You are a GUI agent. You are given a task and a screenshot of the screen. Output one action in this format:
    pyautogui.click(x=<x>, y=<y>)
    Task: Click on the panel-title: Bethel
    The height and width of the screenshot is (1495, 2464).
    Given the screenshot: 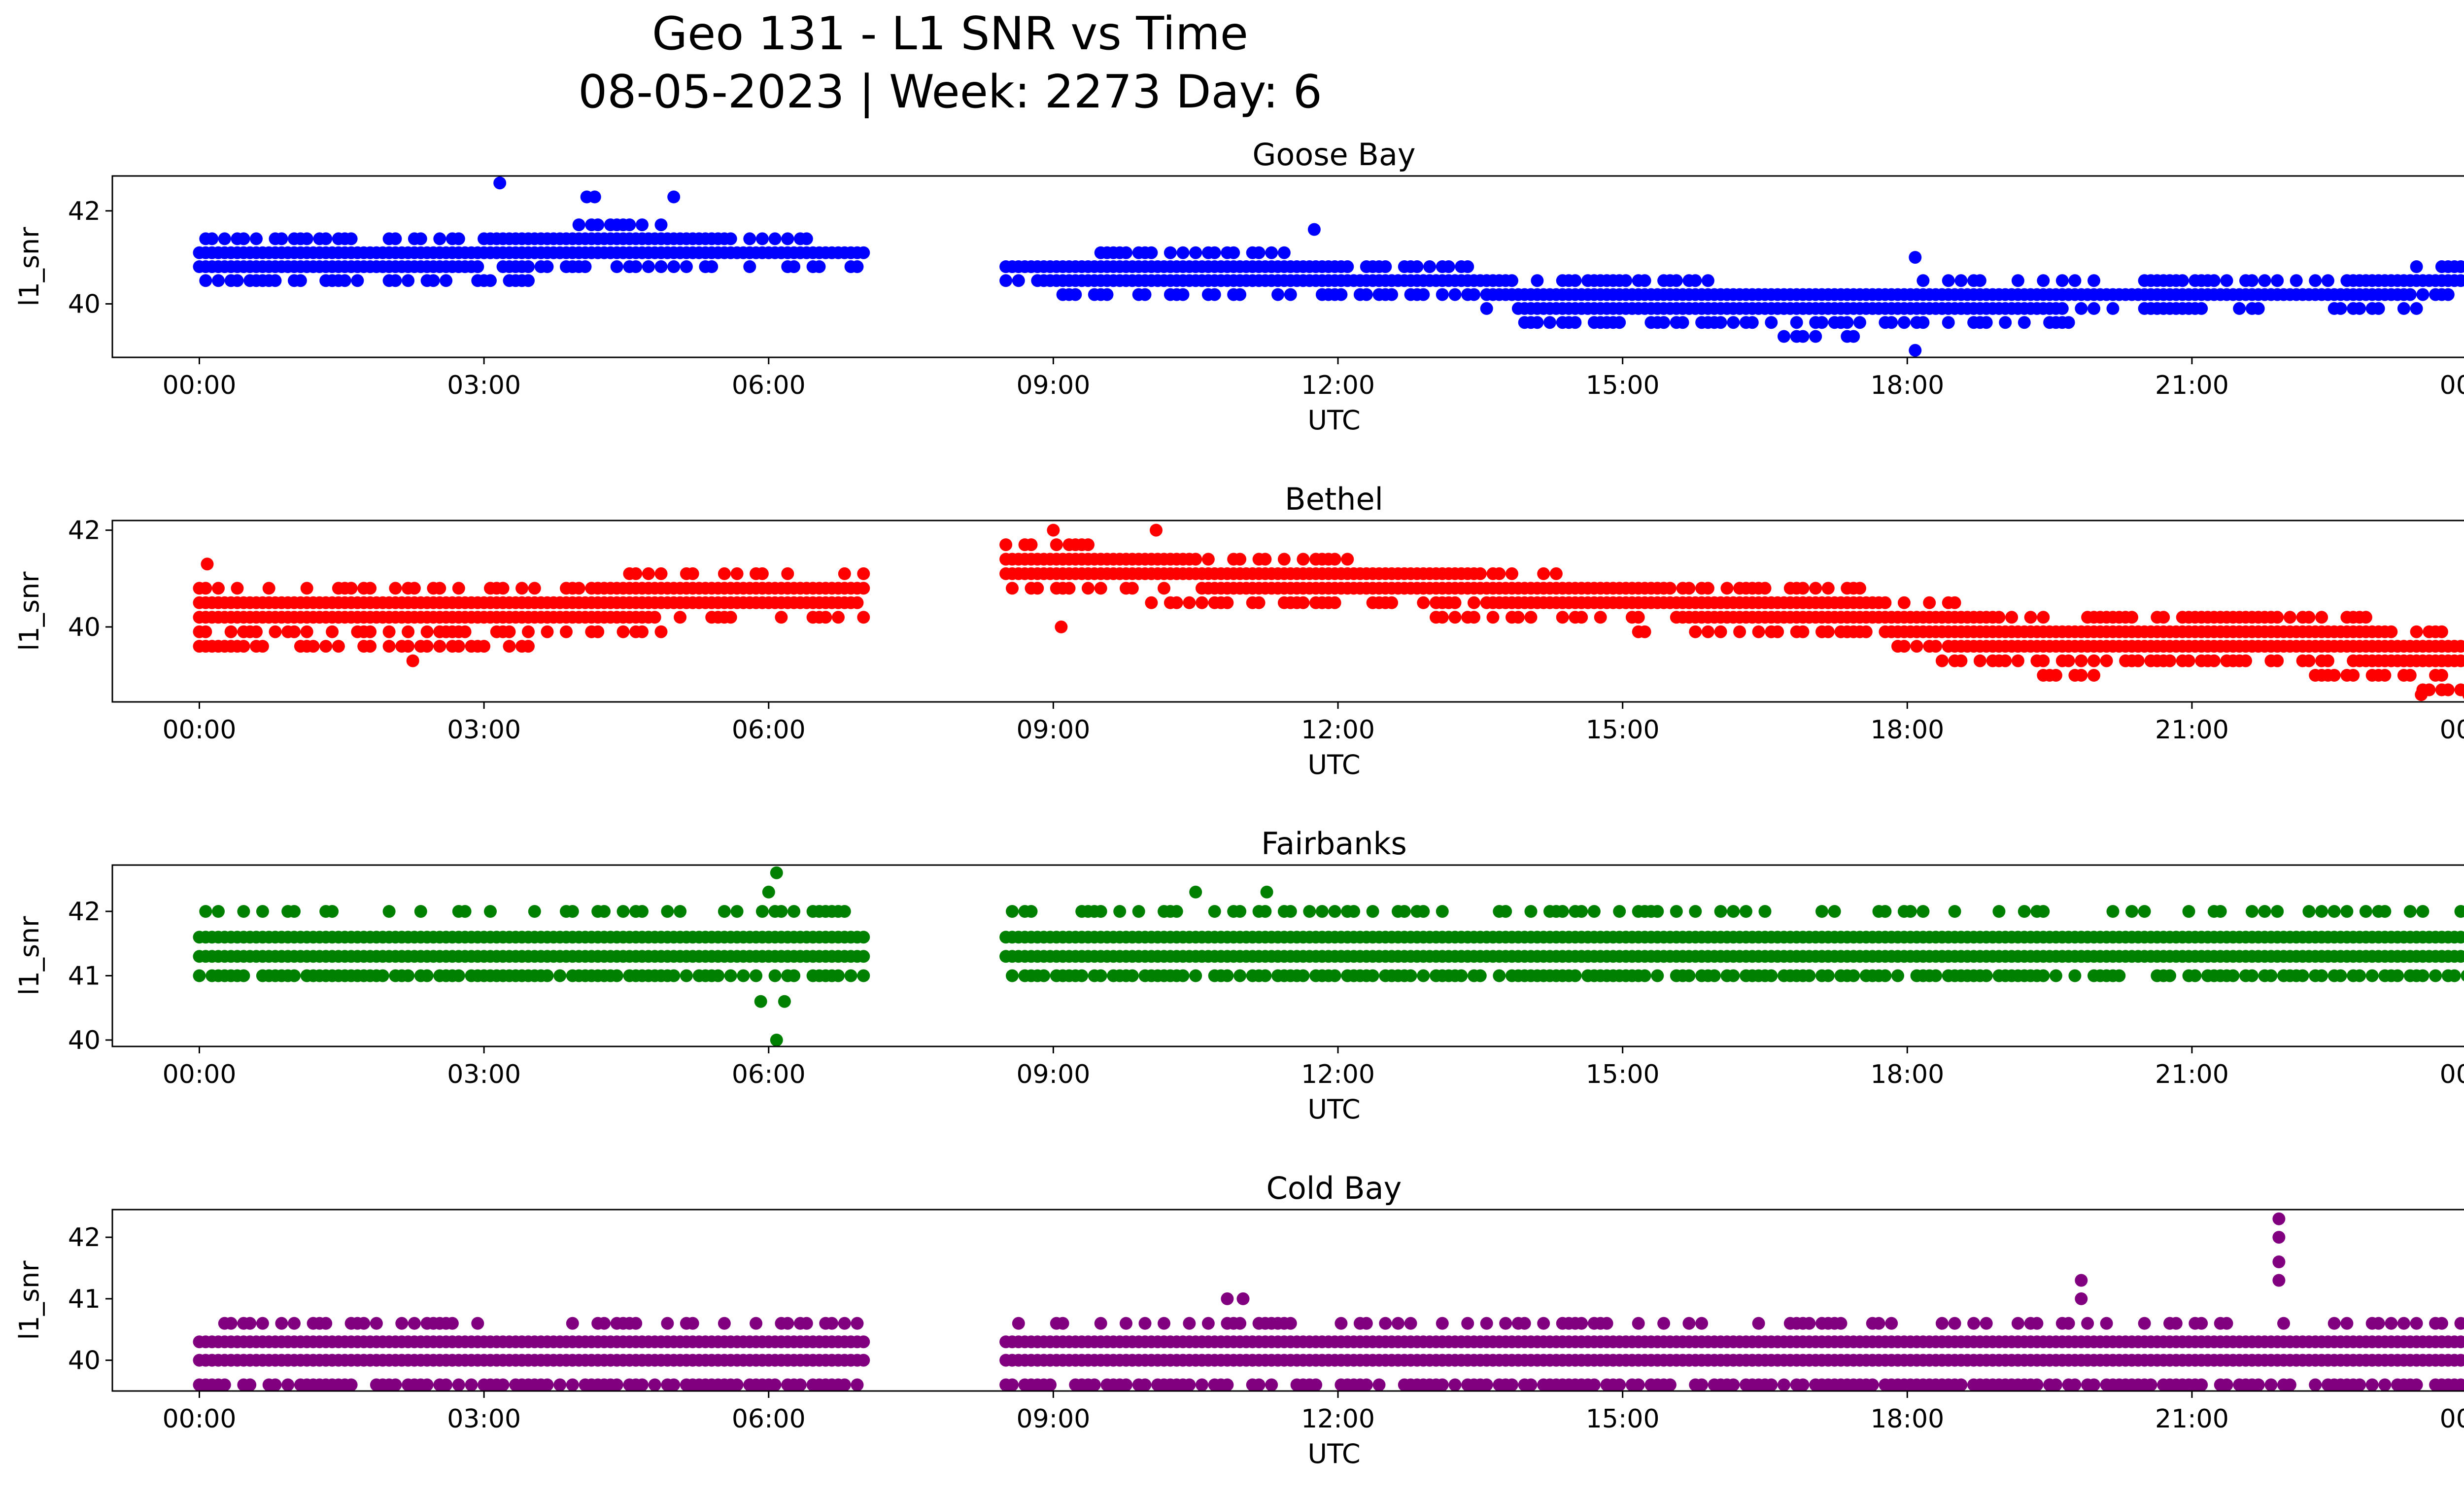 What is the action you would take?
    pyautogui.click(x=1334, y=499)
    